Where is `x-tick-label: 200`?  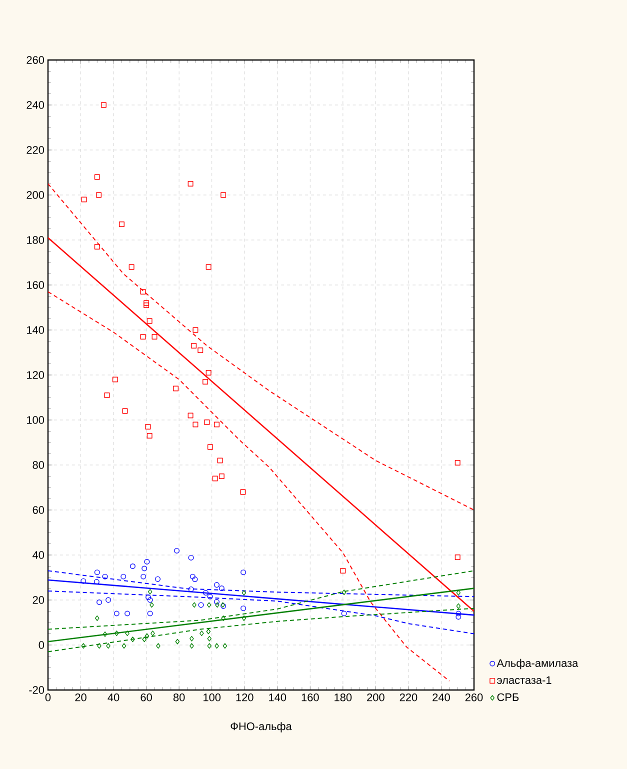 x-tick-label: 200 is located at coordinates (375, 698).